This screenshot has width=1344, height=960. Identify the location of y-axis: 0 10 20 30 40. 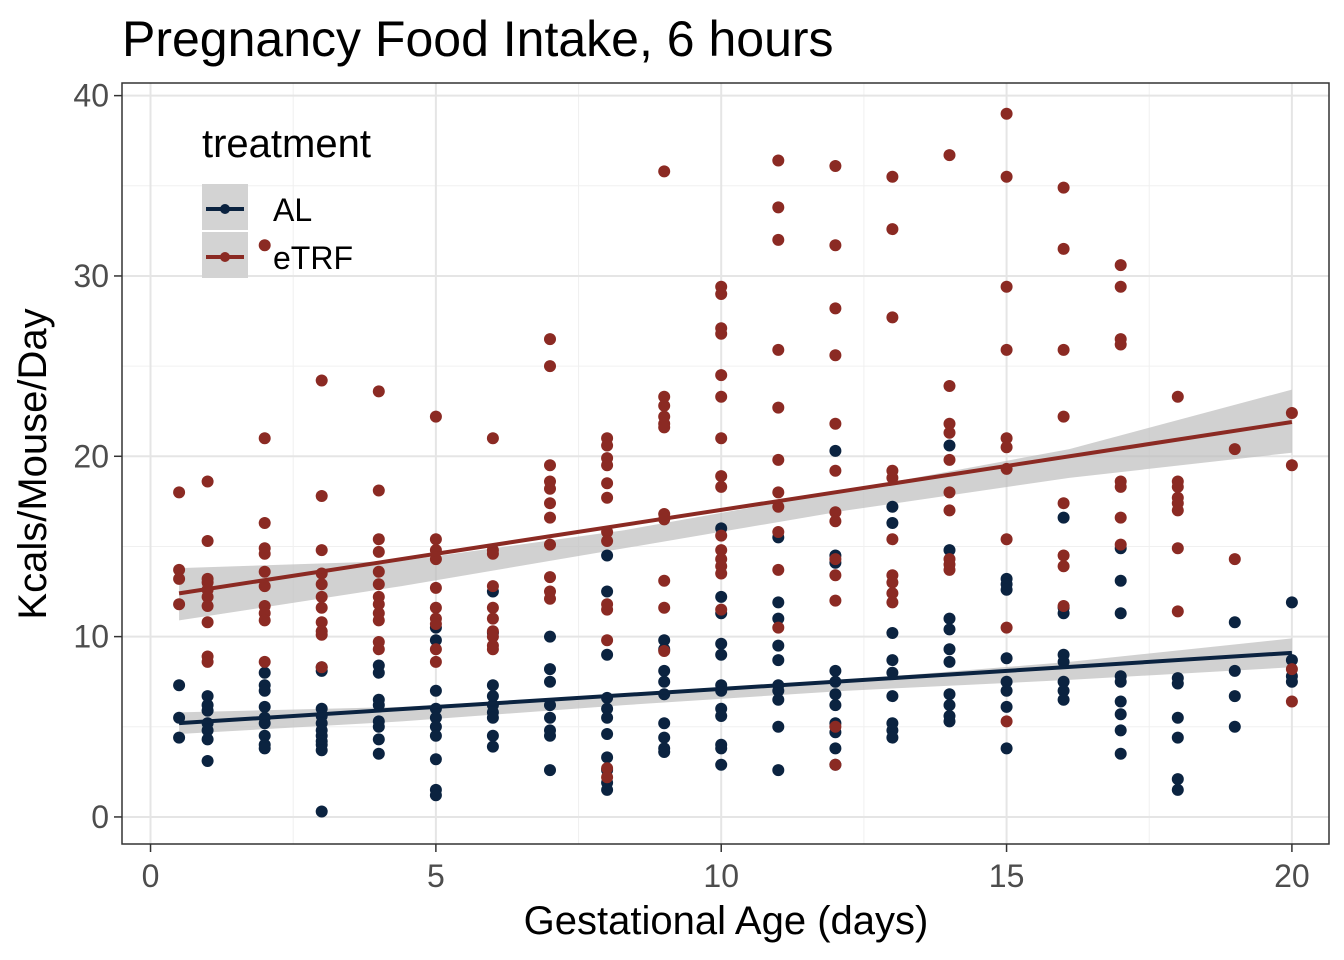
(97, 456).